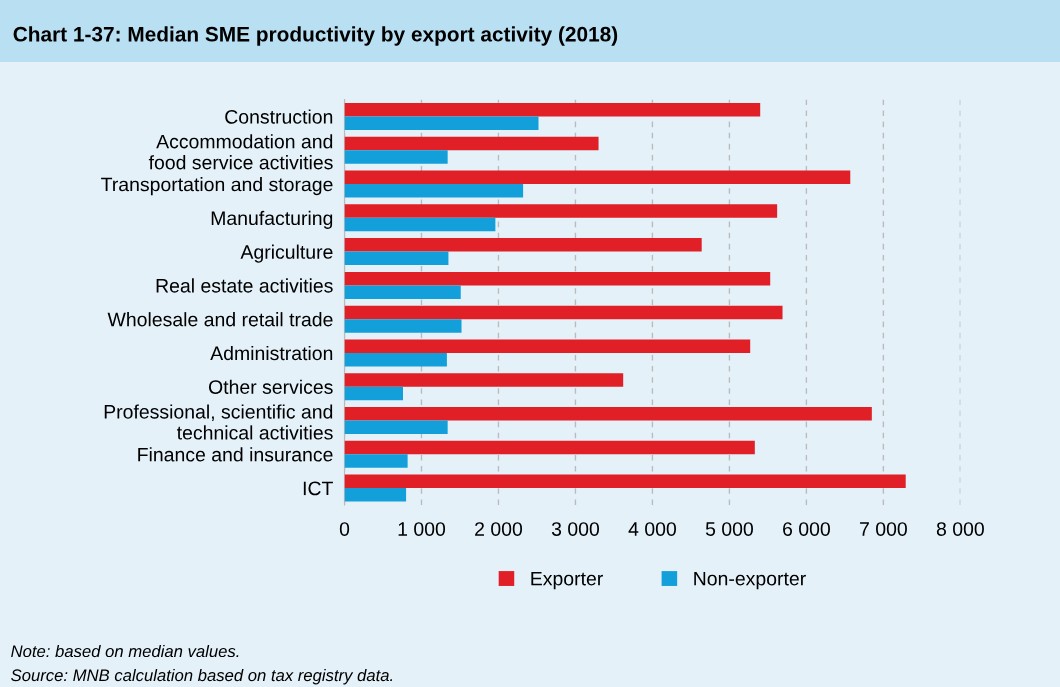  What do you see at coordinates (315, 36) in the screenshot?
I see `chart-title: Chart 1-37: Median SME productivity by export activity (2018)` at bounding box center [315, 36].